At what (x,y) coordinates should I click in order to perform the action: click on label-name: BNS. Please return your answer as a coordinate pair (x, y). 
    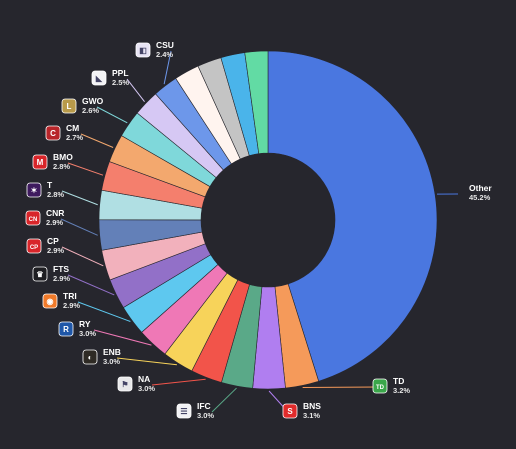
    Looking at the image, I should click on (312, 406).